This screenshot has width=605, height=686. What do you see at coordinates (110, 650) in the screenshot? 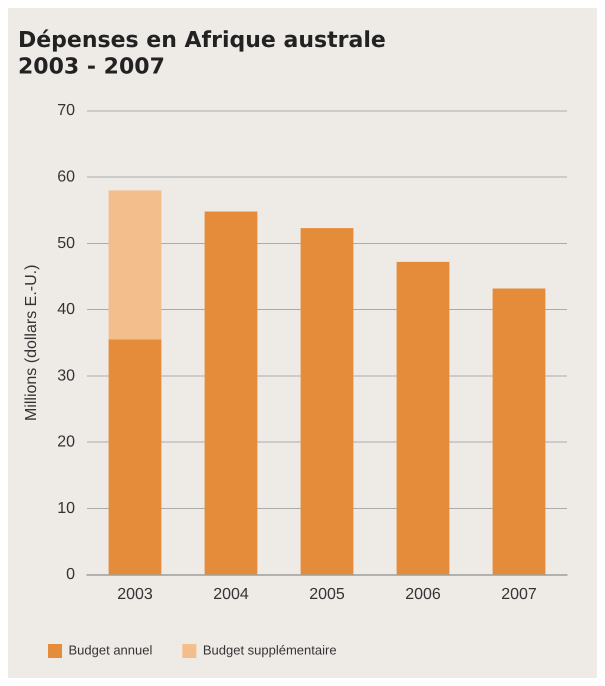
I see `legend-label: Budget annuel` at bounding box center [110, 650].